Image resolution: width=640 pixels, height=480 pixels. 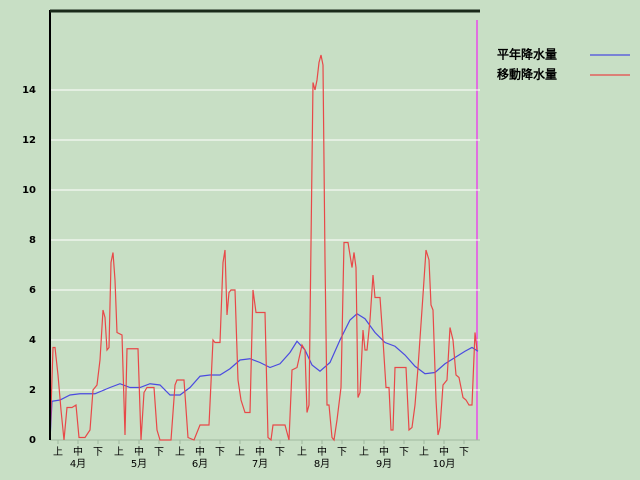 What do you see at coordinates (139, 464) in the screenshot?
I see `month-label: 5月` at bounding box center [139, 464].